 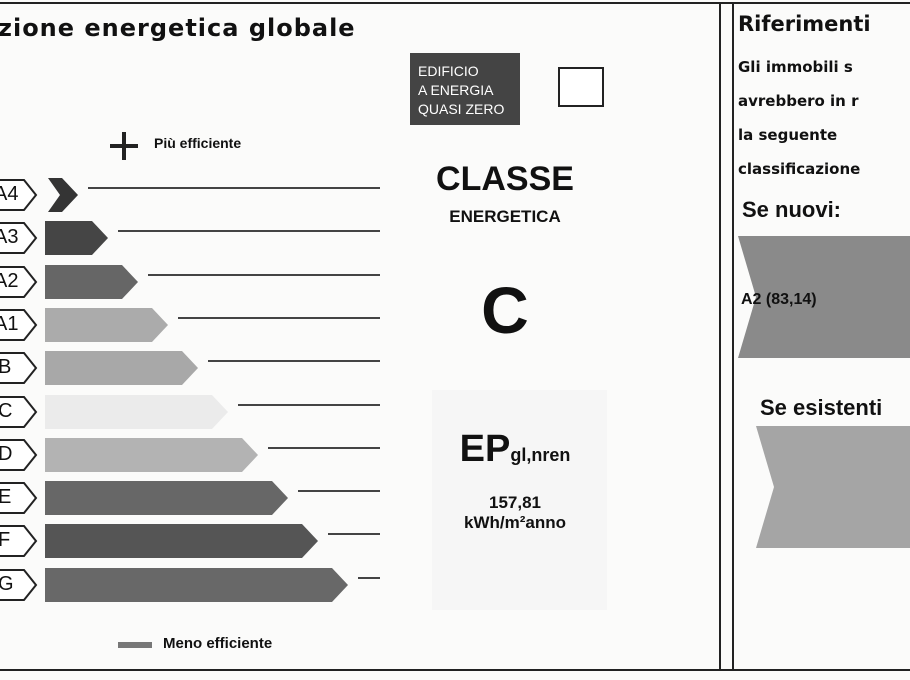 I want to click on class-label: B, so click(x=6, y=367).